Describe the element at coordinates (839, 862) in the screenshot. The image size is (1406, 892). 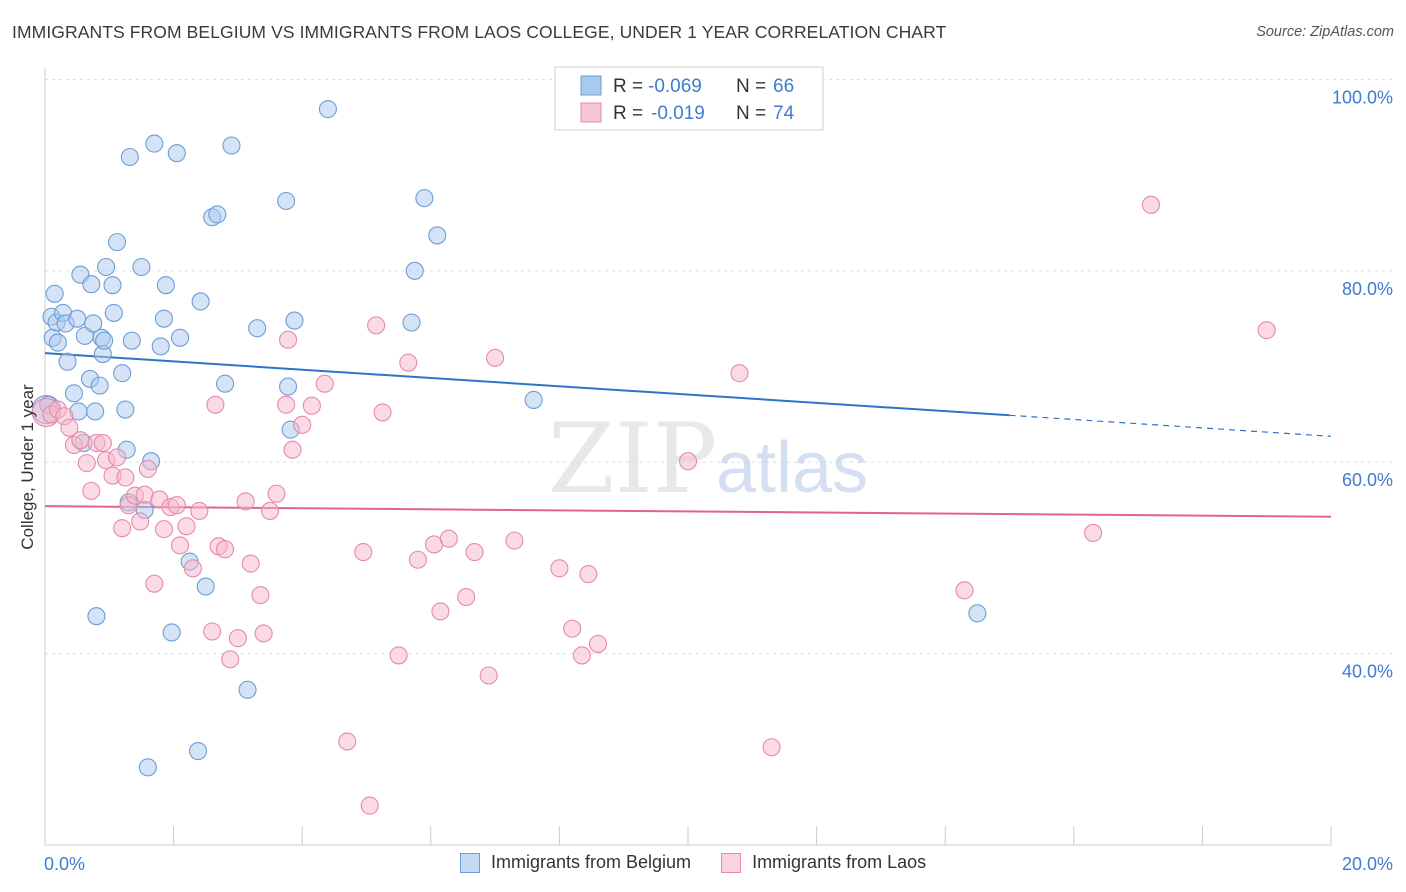
I see `legend-label-laos: Immigrants from Laos` at that location.